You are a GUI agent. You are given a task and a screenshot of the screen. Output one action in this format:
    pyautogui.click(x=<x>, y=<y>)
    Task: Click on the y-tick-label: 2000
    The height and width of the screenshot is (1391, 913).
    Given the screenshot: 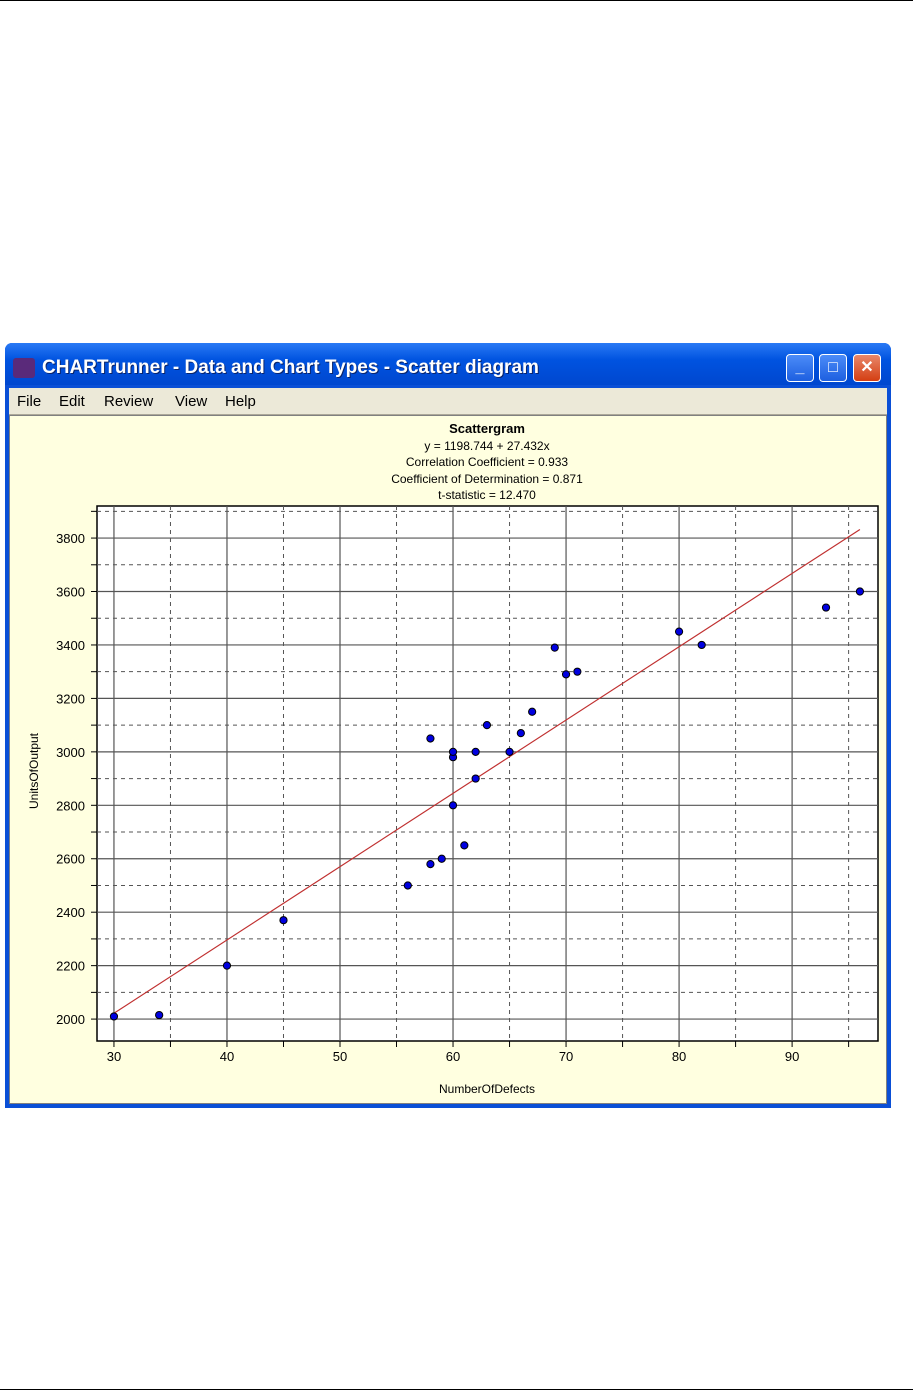 What is the action you would take?
    pyautogui.click(x=70, y=1019)
    